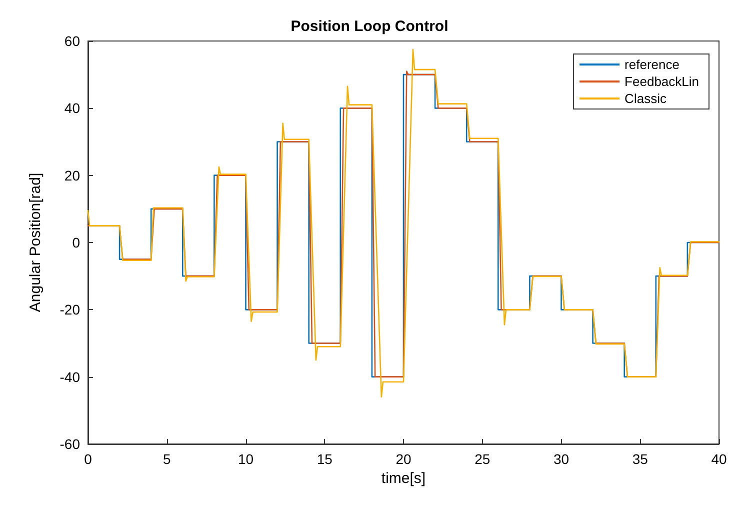 This screenshot has width=739, height=507. Describe the element at coordinates (652, 64) in the screenshot. I see `legend-label: reference` at that location.